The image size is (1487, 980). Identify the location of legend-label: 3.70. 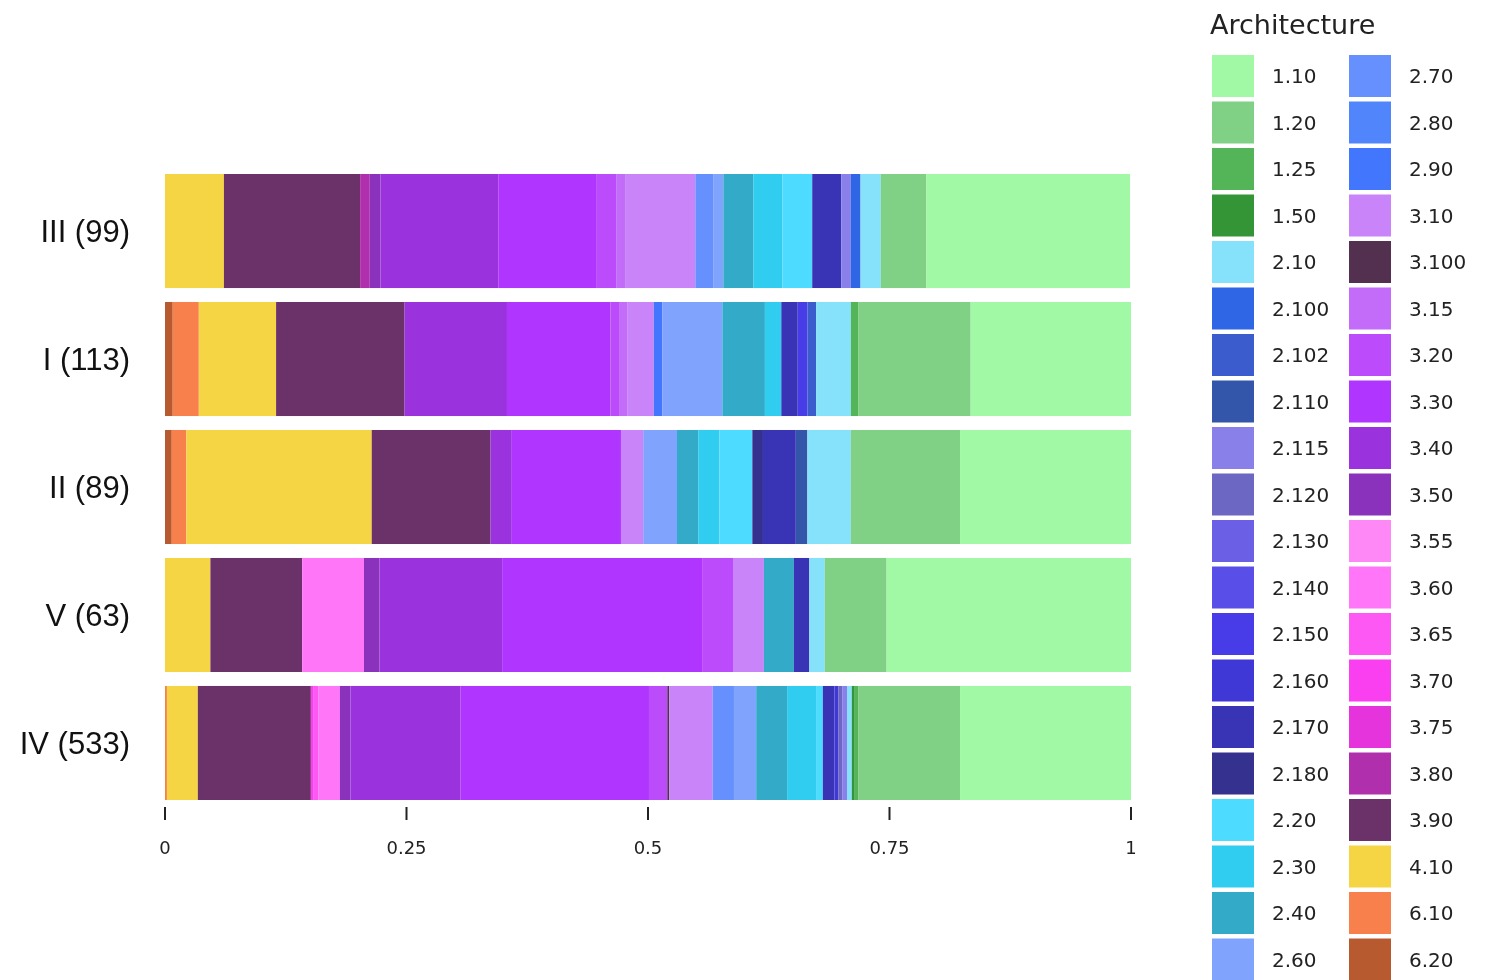
(1431, 680).